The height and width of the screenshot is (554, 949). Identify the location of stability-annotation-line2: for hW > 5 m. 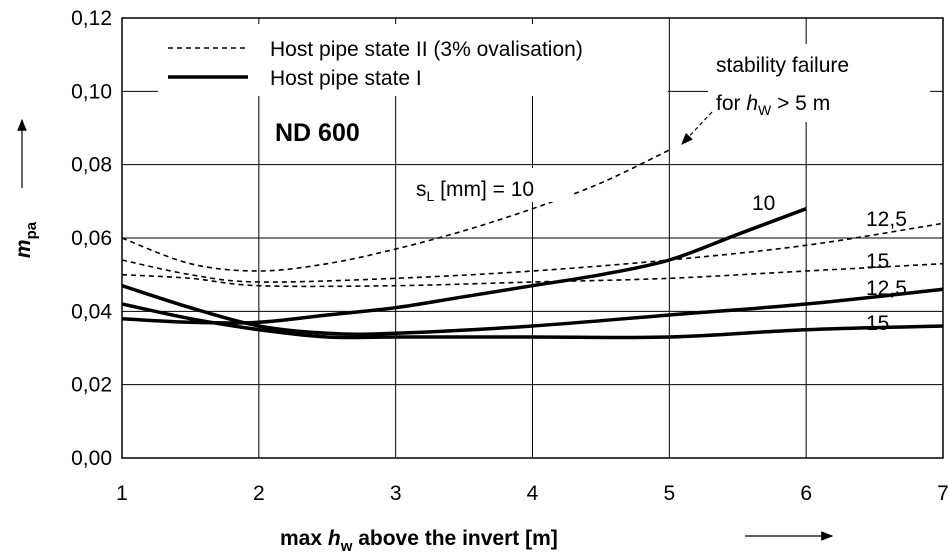
(773, 105).